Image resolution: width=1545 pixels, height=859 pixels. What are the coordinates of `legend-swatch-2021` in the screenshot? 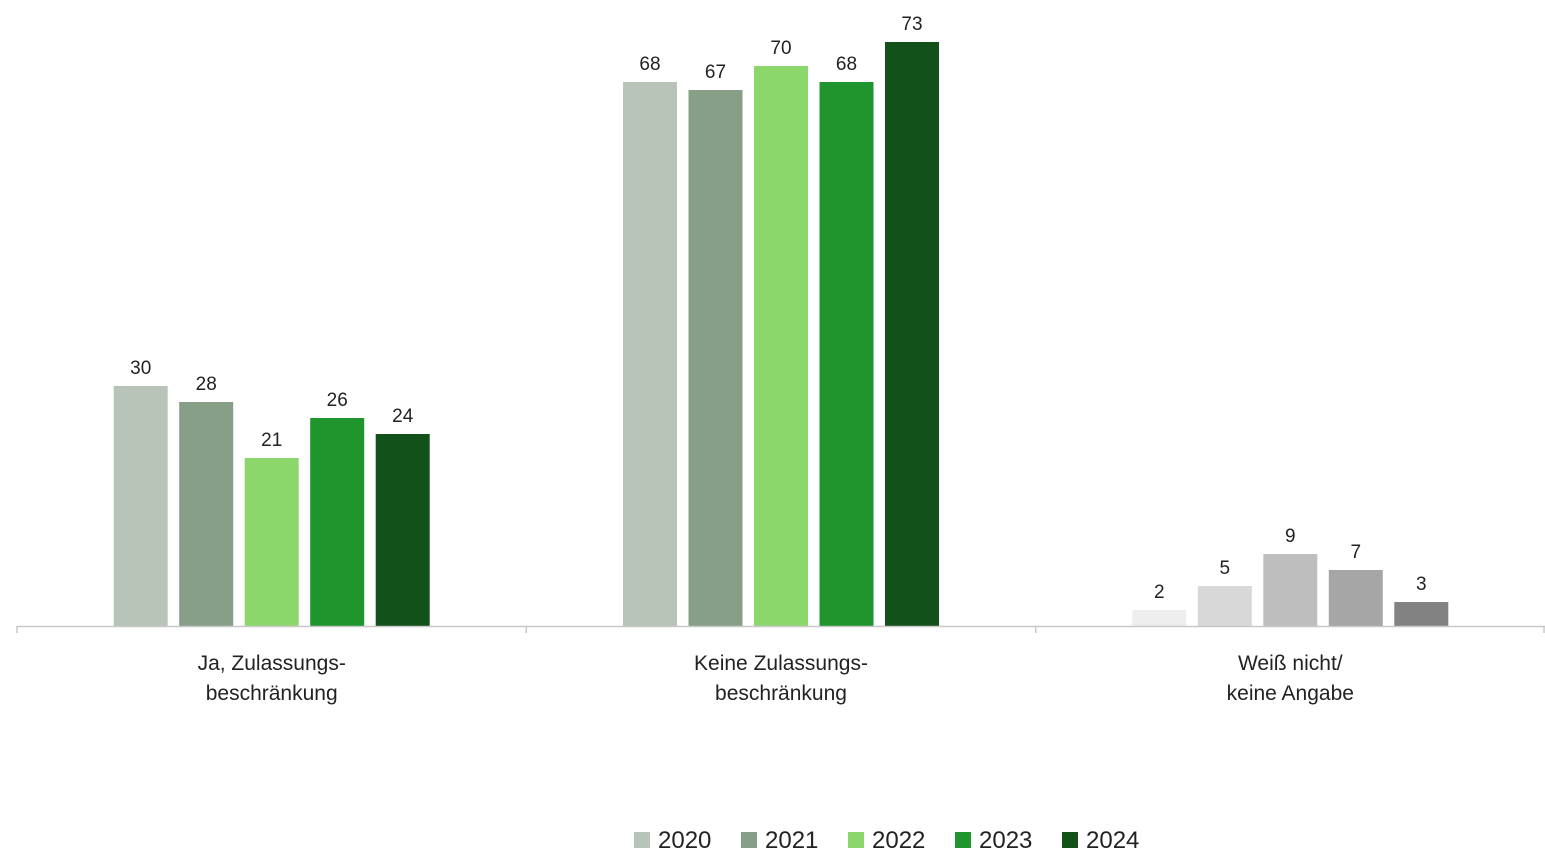 It's located at (749, 840).